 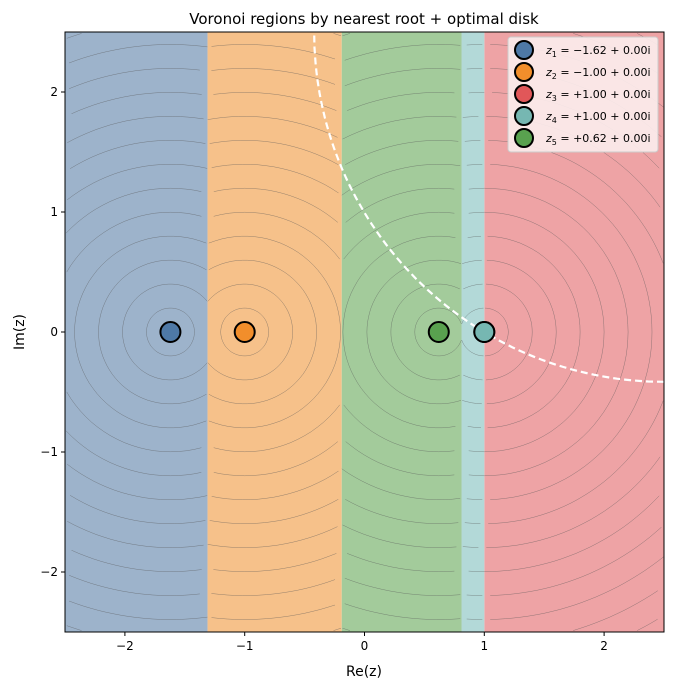 What do you see at coordinates (484, 332) in the screenshot?
I see `marker-z4` at bounding box center [484, 332].